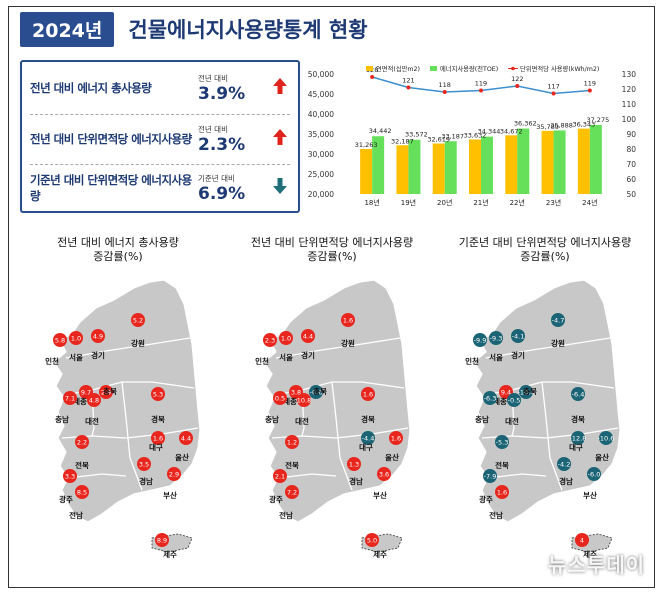 Image resolution: width=663 pixels, height=596 pixels. I want to click on x-tick-label: 18년, so click(371, 202).